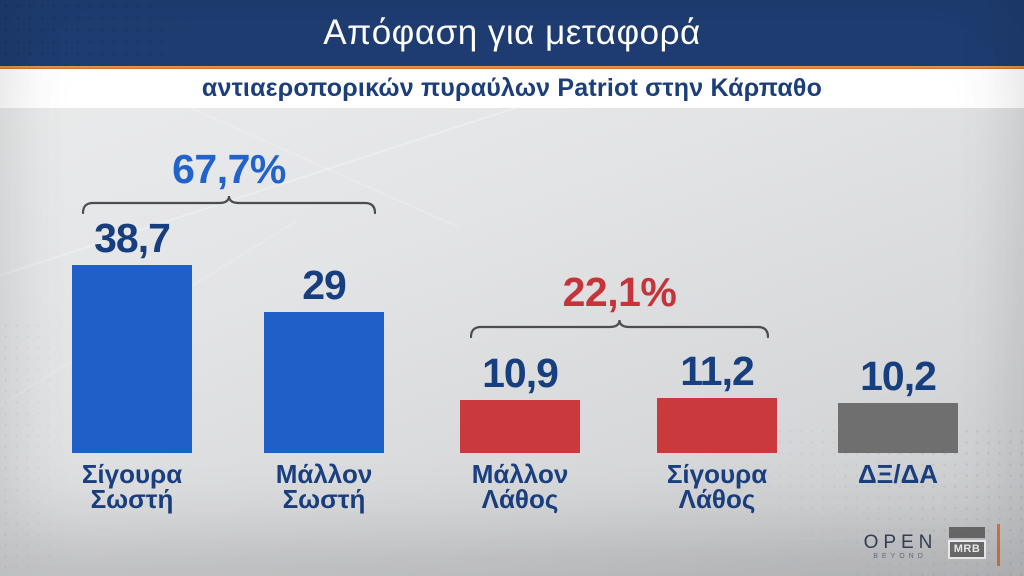 The image size is (1024, 576). I want to click on mrb-logo: MRB, so click(967, 543).